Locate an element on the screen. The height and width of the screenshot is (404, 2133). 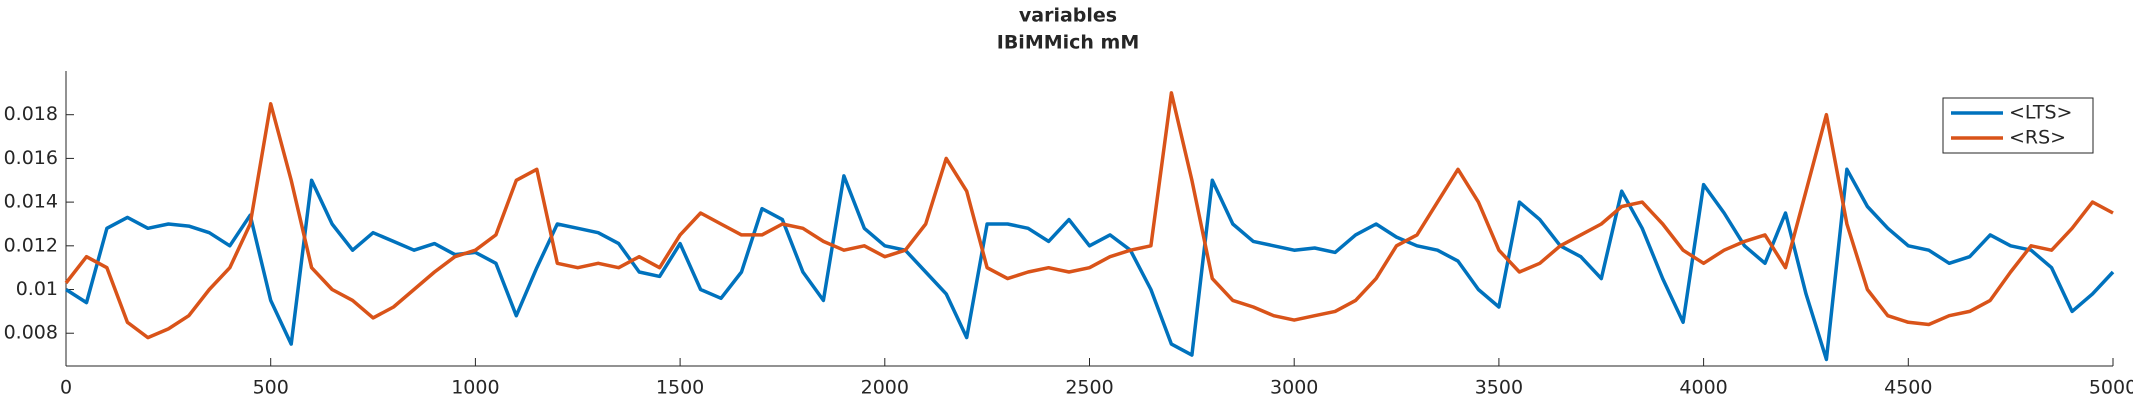
y-tick-label: 0.012 is located at coordinates (31, 245).